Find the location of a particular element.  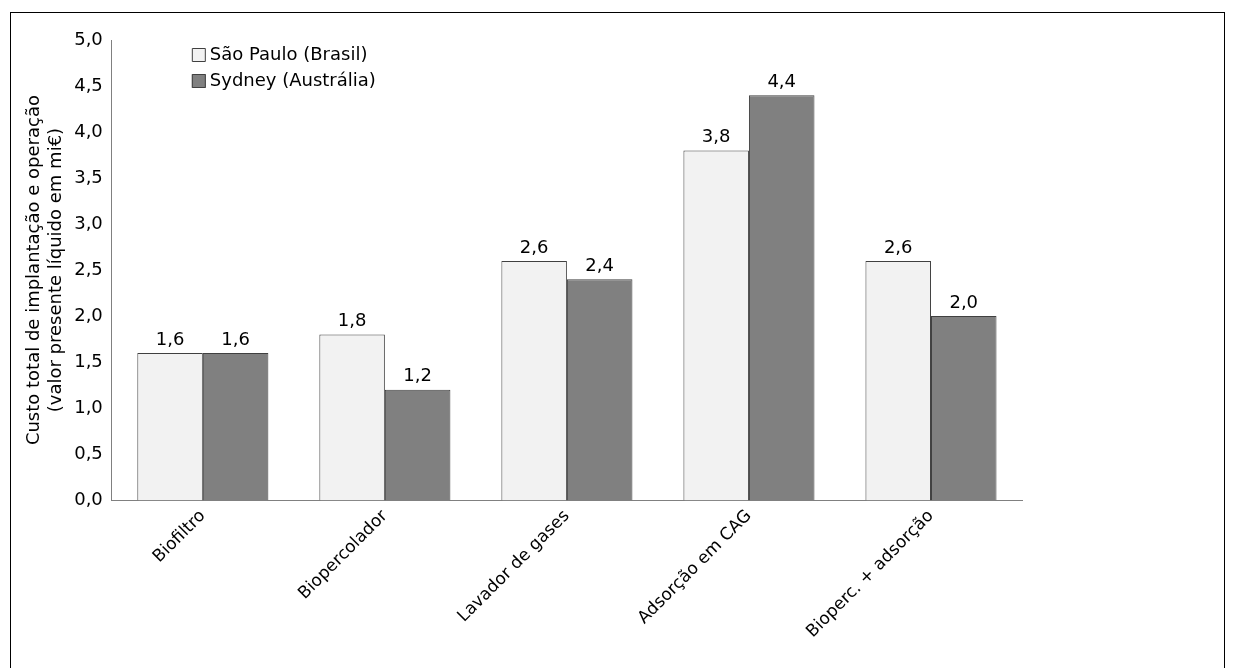

y-tick-label: 2,0 is located at coordinates (88, 314).